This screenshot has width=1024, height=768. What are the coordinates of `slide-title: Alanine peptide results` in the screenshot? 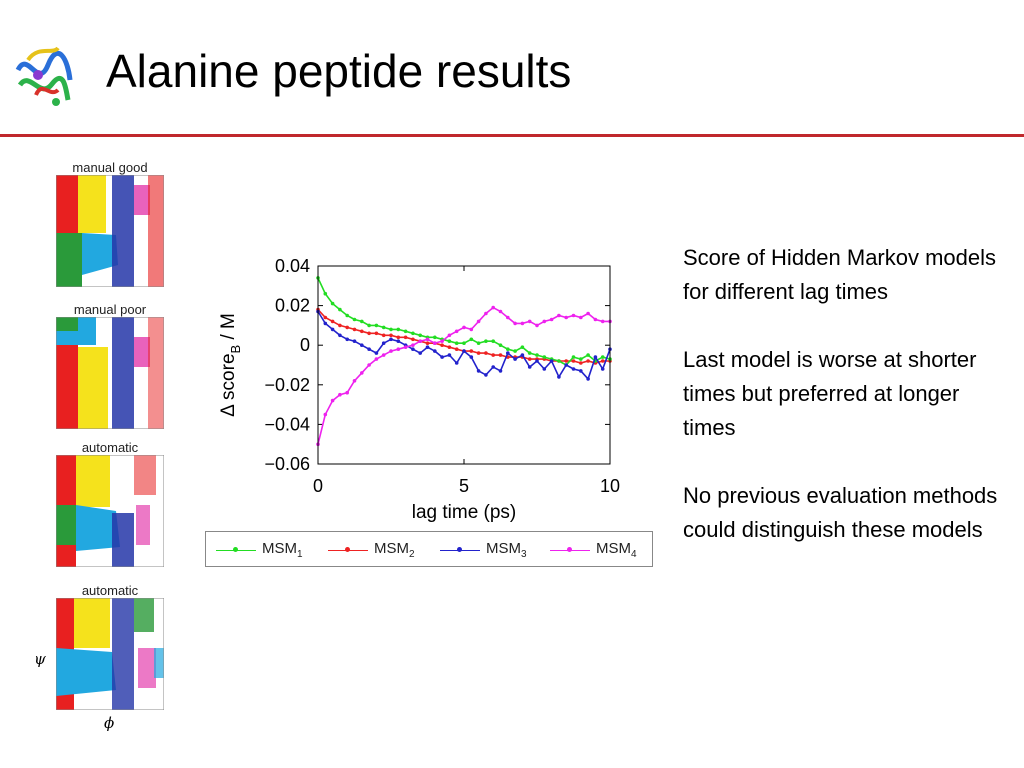 It's located at (339, 71).